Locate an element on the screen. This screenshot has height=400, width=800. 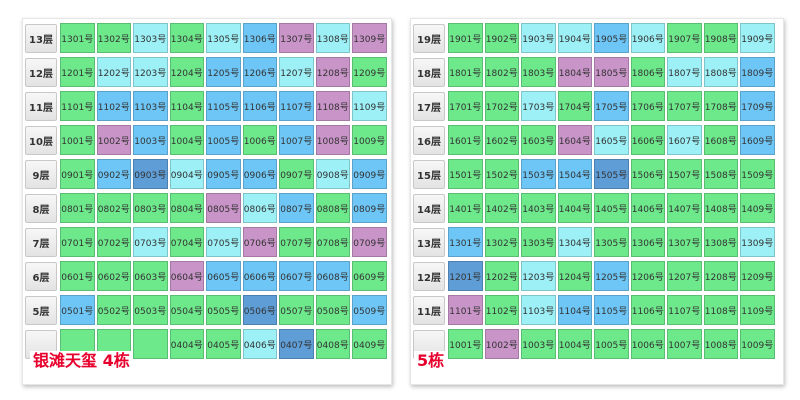
unit-1405号: 1405号 is located at coordinates (611, 208).